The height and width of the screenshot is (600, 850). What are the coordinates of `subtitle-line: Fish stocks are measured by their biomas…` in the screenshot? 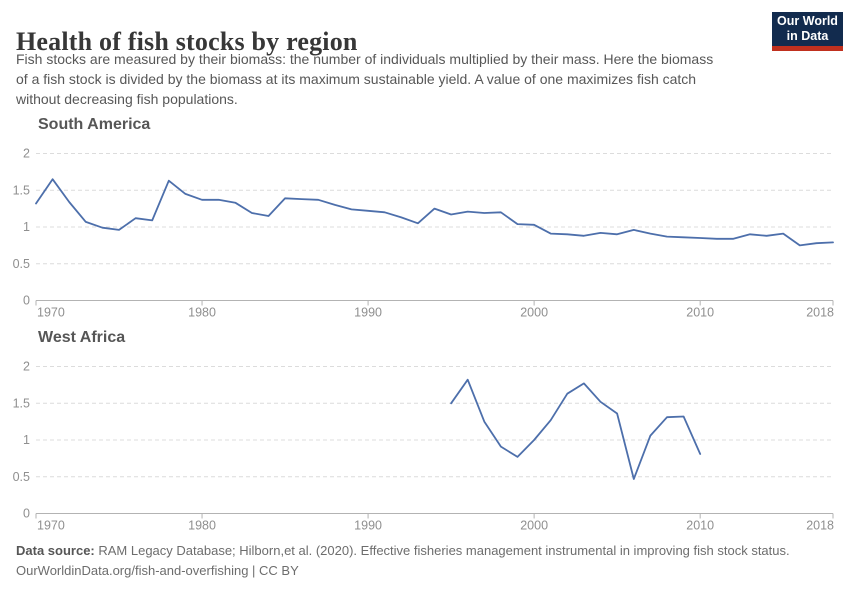 It's located at (365, 59).